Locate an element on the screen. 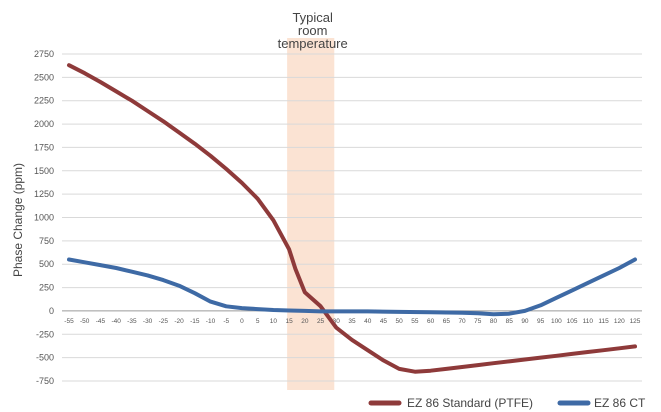 Image resolution: width=661 pixels, height=412 pixels. x-tick-label: -25 is located at coordinates (164, 321).